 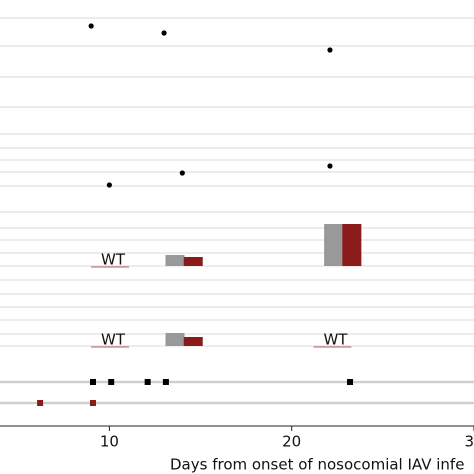 I want to click on x-tick-label: 10, so click(x=109, y=442).